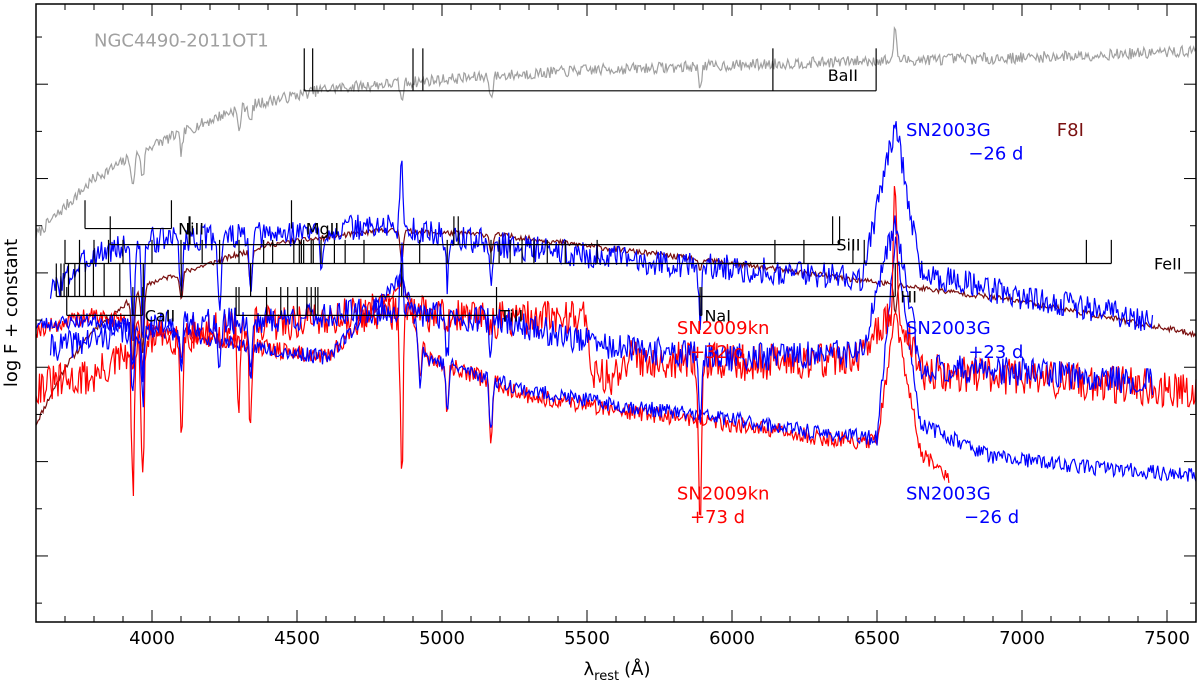 Image resolution: width=1200 pixels, height=686 pixels. I want to click on annotation-f8i: F8I, so click(1070, 130).